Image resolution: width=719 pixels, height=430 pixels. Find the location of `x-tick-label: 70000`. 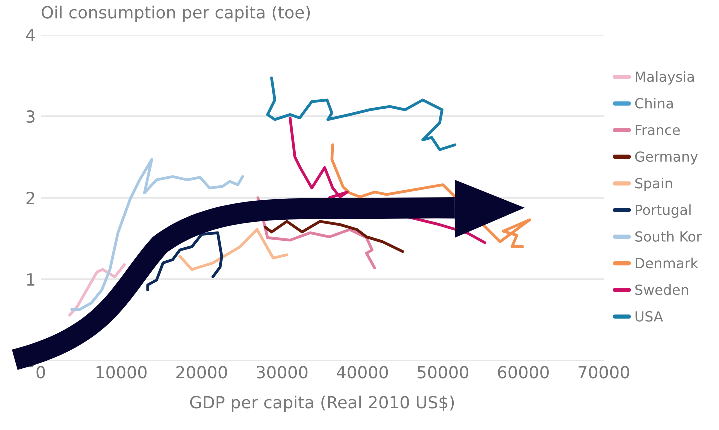

x-tick-label: 70000 is located at coordinates (604, 372).